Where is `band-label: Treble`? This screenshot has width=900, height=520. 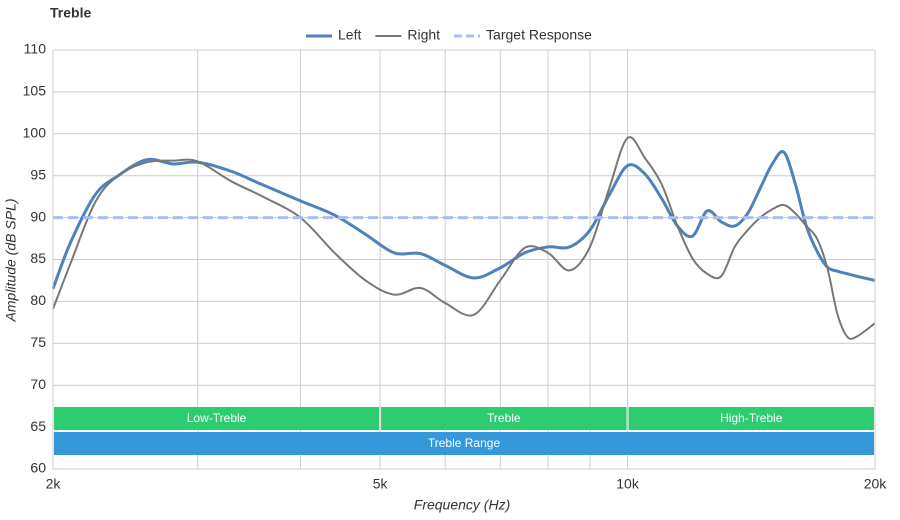 band-label: Treble is located at coordinates (504, 418).